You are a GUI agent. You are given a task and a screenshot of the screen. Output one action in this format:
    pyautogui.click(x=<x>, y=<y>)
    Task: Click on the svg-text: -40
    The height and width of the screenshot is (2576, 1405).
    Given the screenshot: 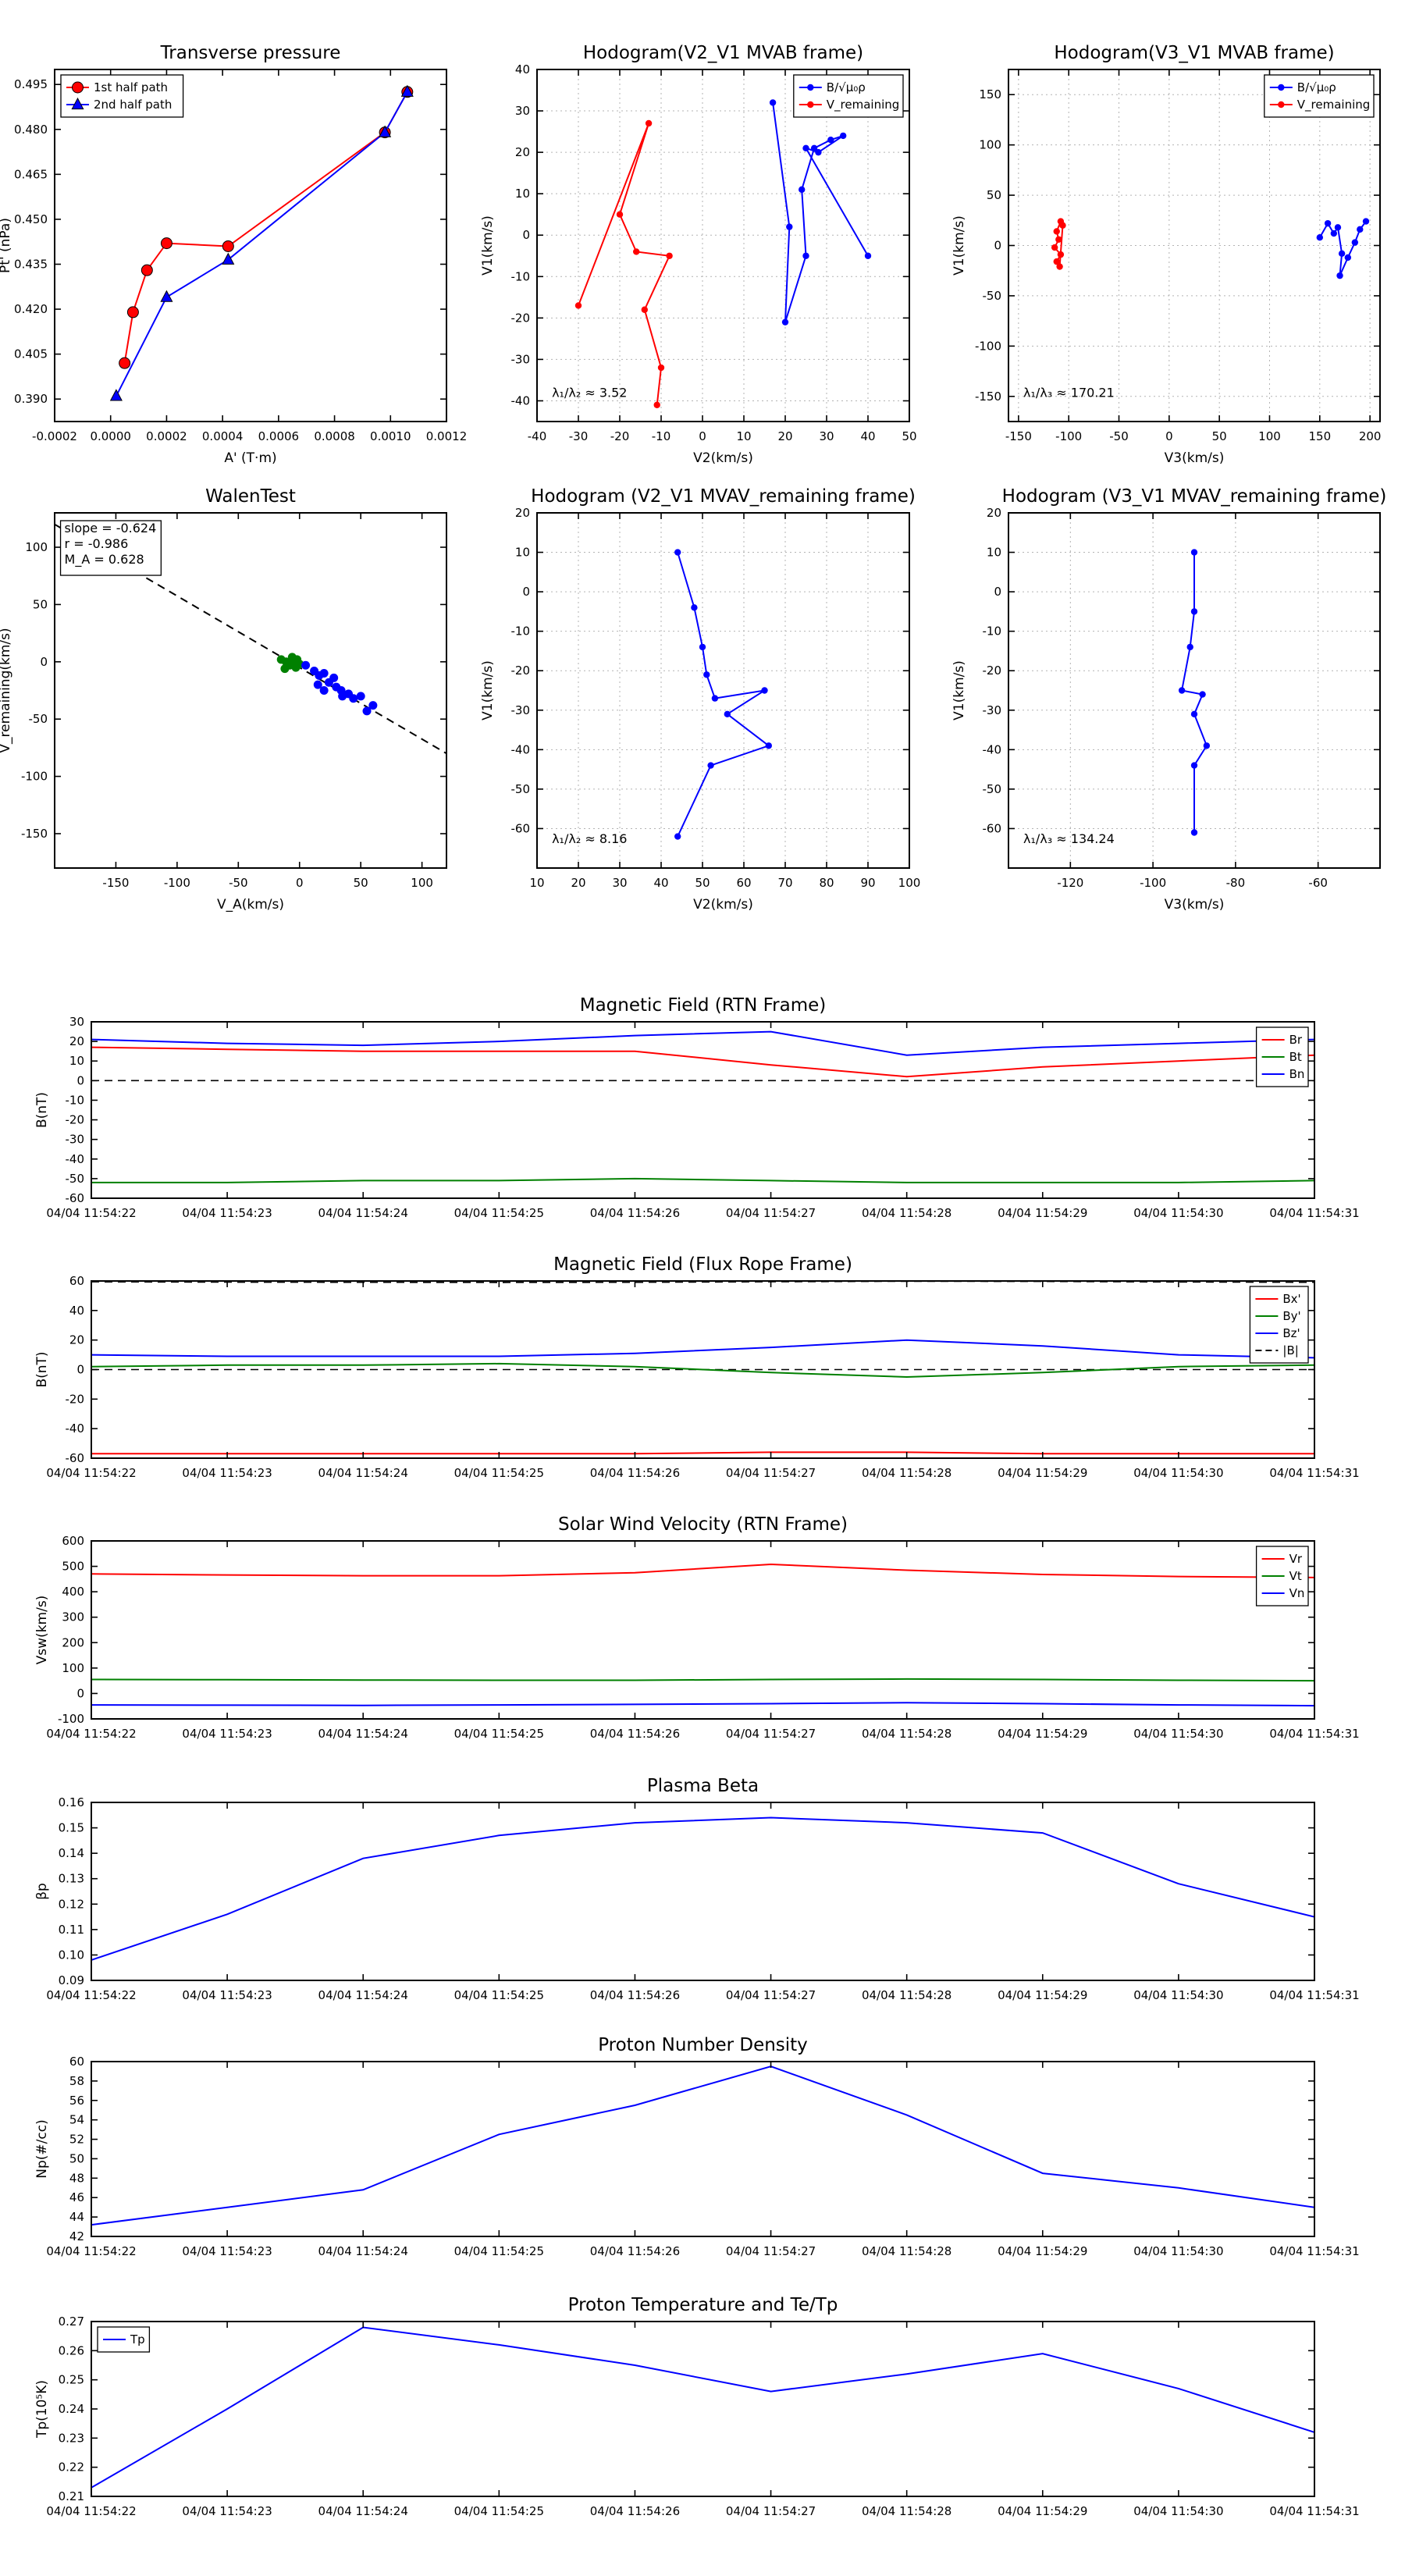 What is the action you would take?
    pyautogui.click(x=521, y=400)
    